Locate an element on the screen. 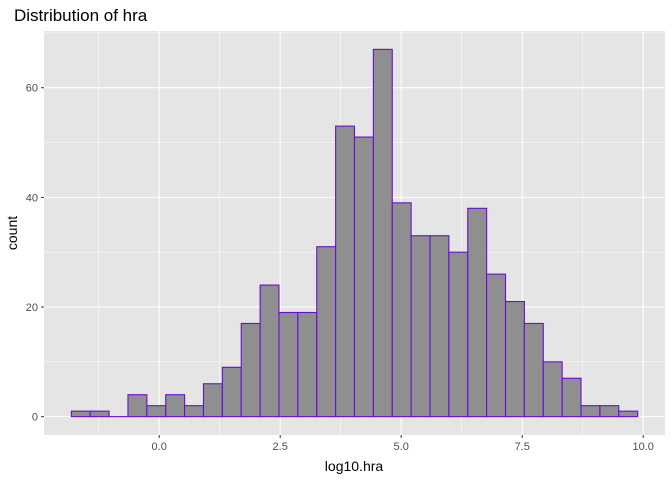 The height and width of the screenshot is (480, 672). x-axis: 0.0 2.5 5.0 7.5 10.0 is located at coordinates (403, 444).